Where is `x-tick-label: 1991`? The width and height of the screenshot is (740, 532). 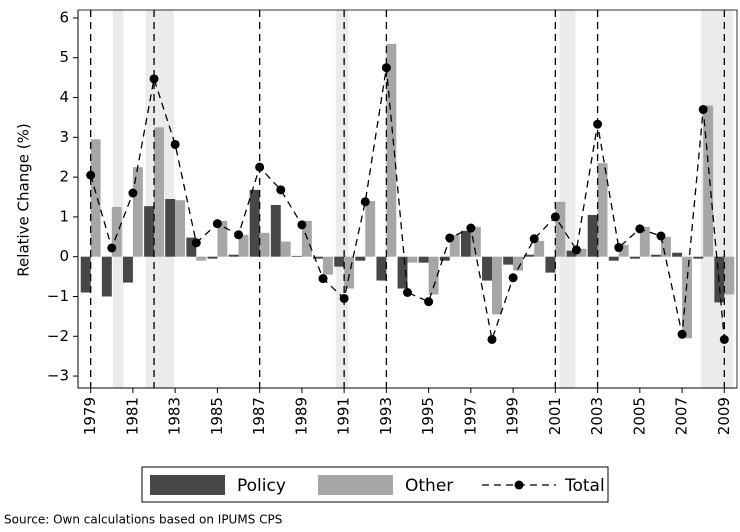
x-tick-label: 1991 is located at coordinates (344, 416).